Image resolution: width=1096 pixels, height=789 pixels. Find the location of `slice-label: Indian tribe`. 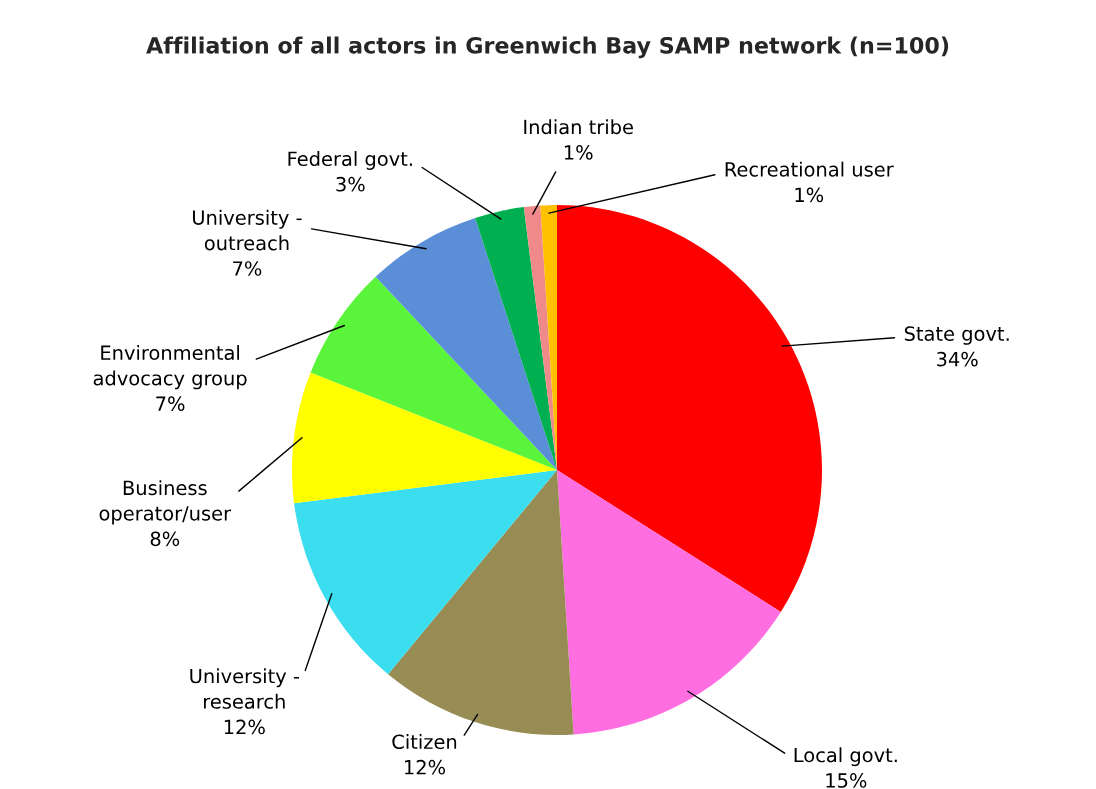

slice-label: Indian tribe is located at coordinates (578, 127).